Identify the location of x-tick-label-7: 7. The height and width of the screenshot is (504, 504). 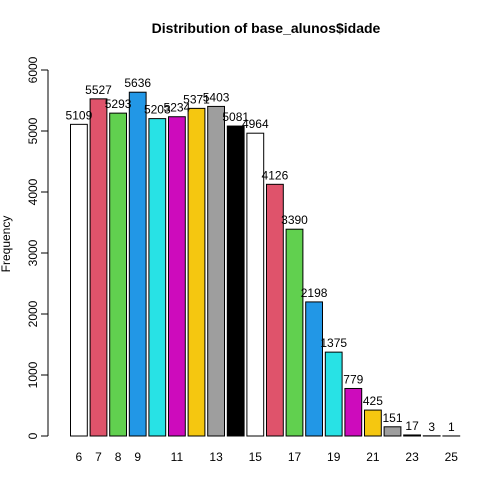
(98, 457).